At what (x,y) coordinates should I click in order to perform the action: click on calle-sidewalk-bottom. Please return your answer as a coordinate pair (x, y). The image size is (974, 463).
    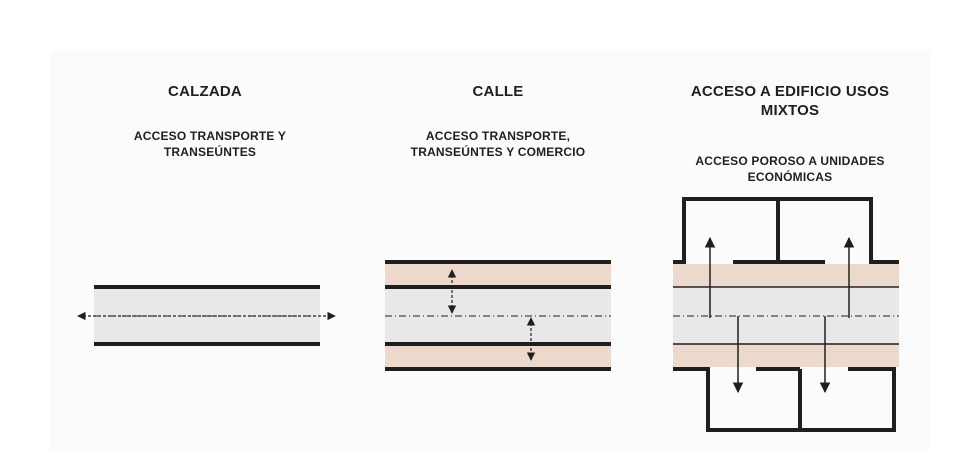
    Looking at the image, I should click on (498, 356).